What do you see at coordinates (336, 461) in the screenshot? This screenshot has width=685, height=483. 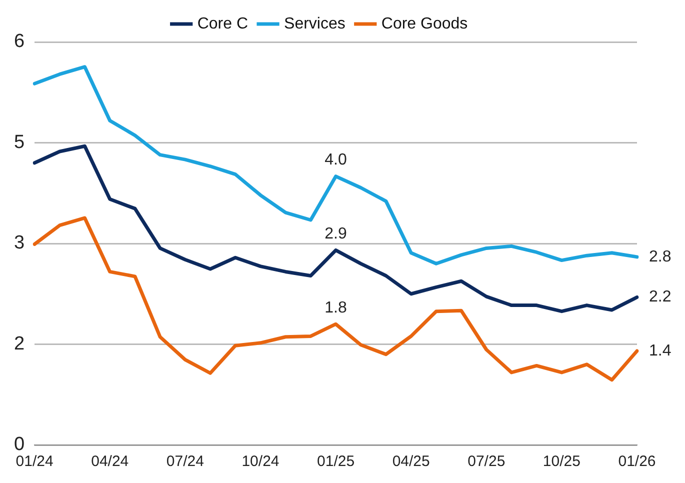 I see `x-tick-label: 01/25` at bounding box center [336, 461].